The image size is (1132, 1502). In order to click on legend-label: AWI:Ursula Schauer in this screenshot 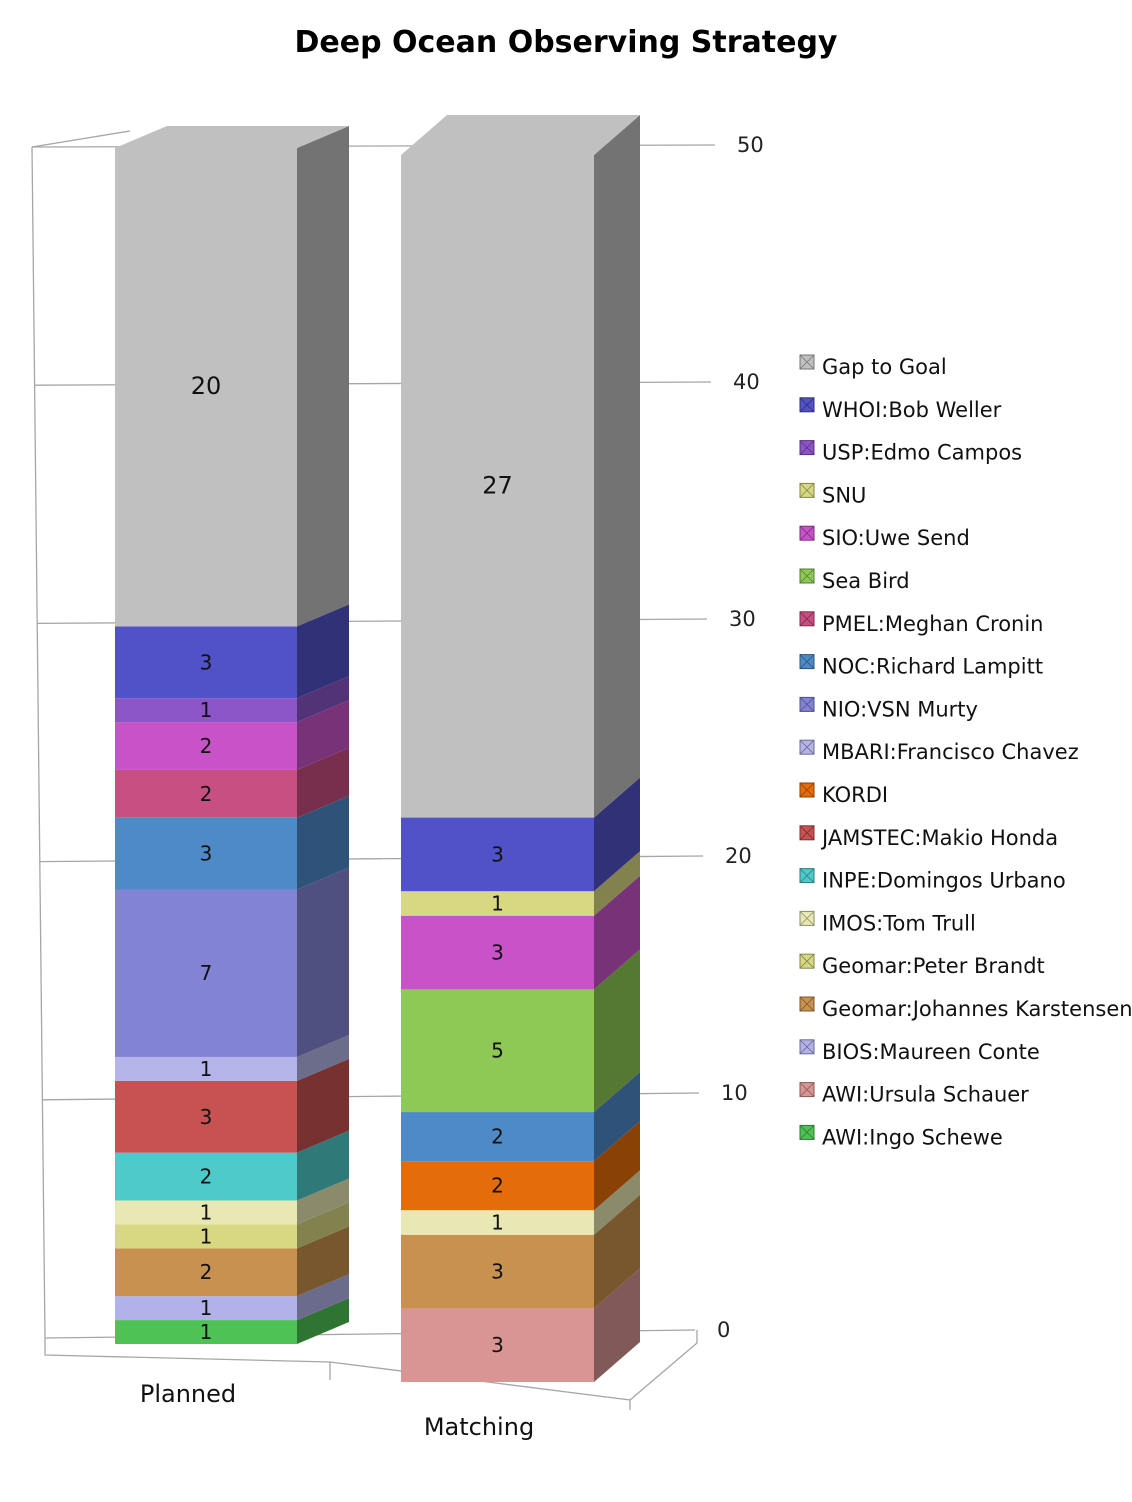, I will do `click(925, 1095)`.